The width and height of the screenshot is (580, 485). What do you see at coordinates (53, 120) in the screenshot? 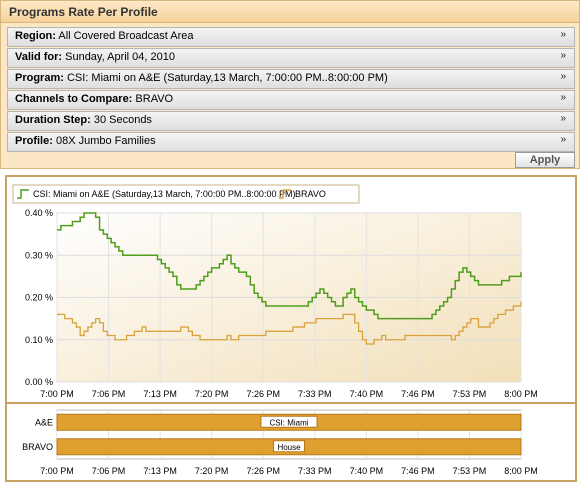
I see `filter-duration-step-label: Duration Step:` at bounding box center [53, 120].